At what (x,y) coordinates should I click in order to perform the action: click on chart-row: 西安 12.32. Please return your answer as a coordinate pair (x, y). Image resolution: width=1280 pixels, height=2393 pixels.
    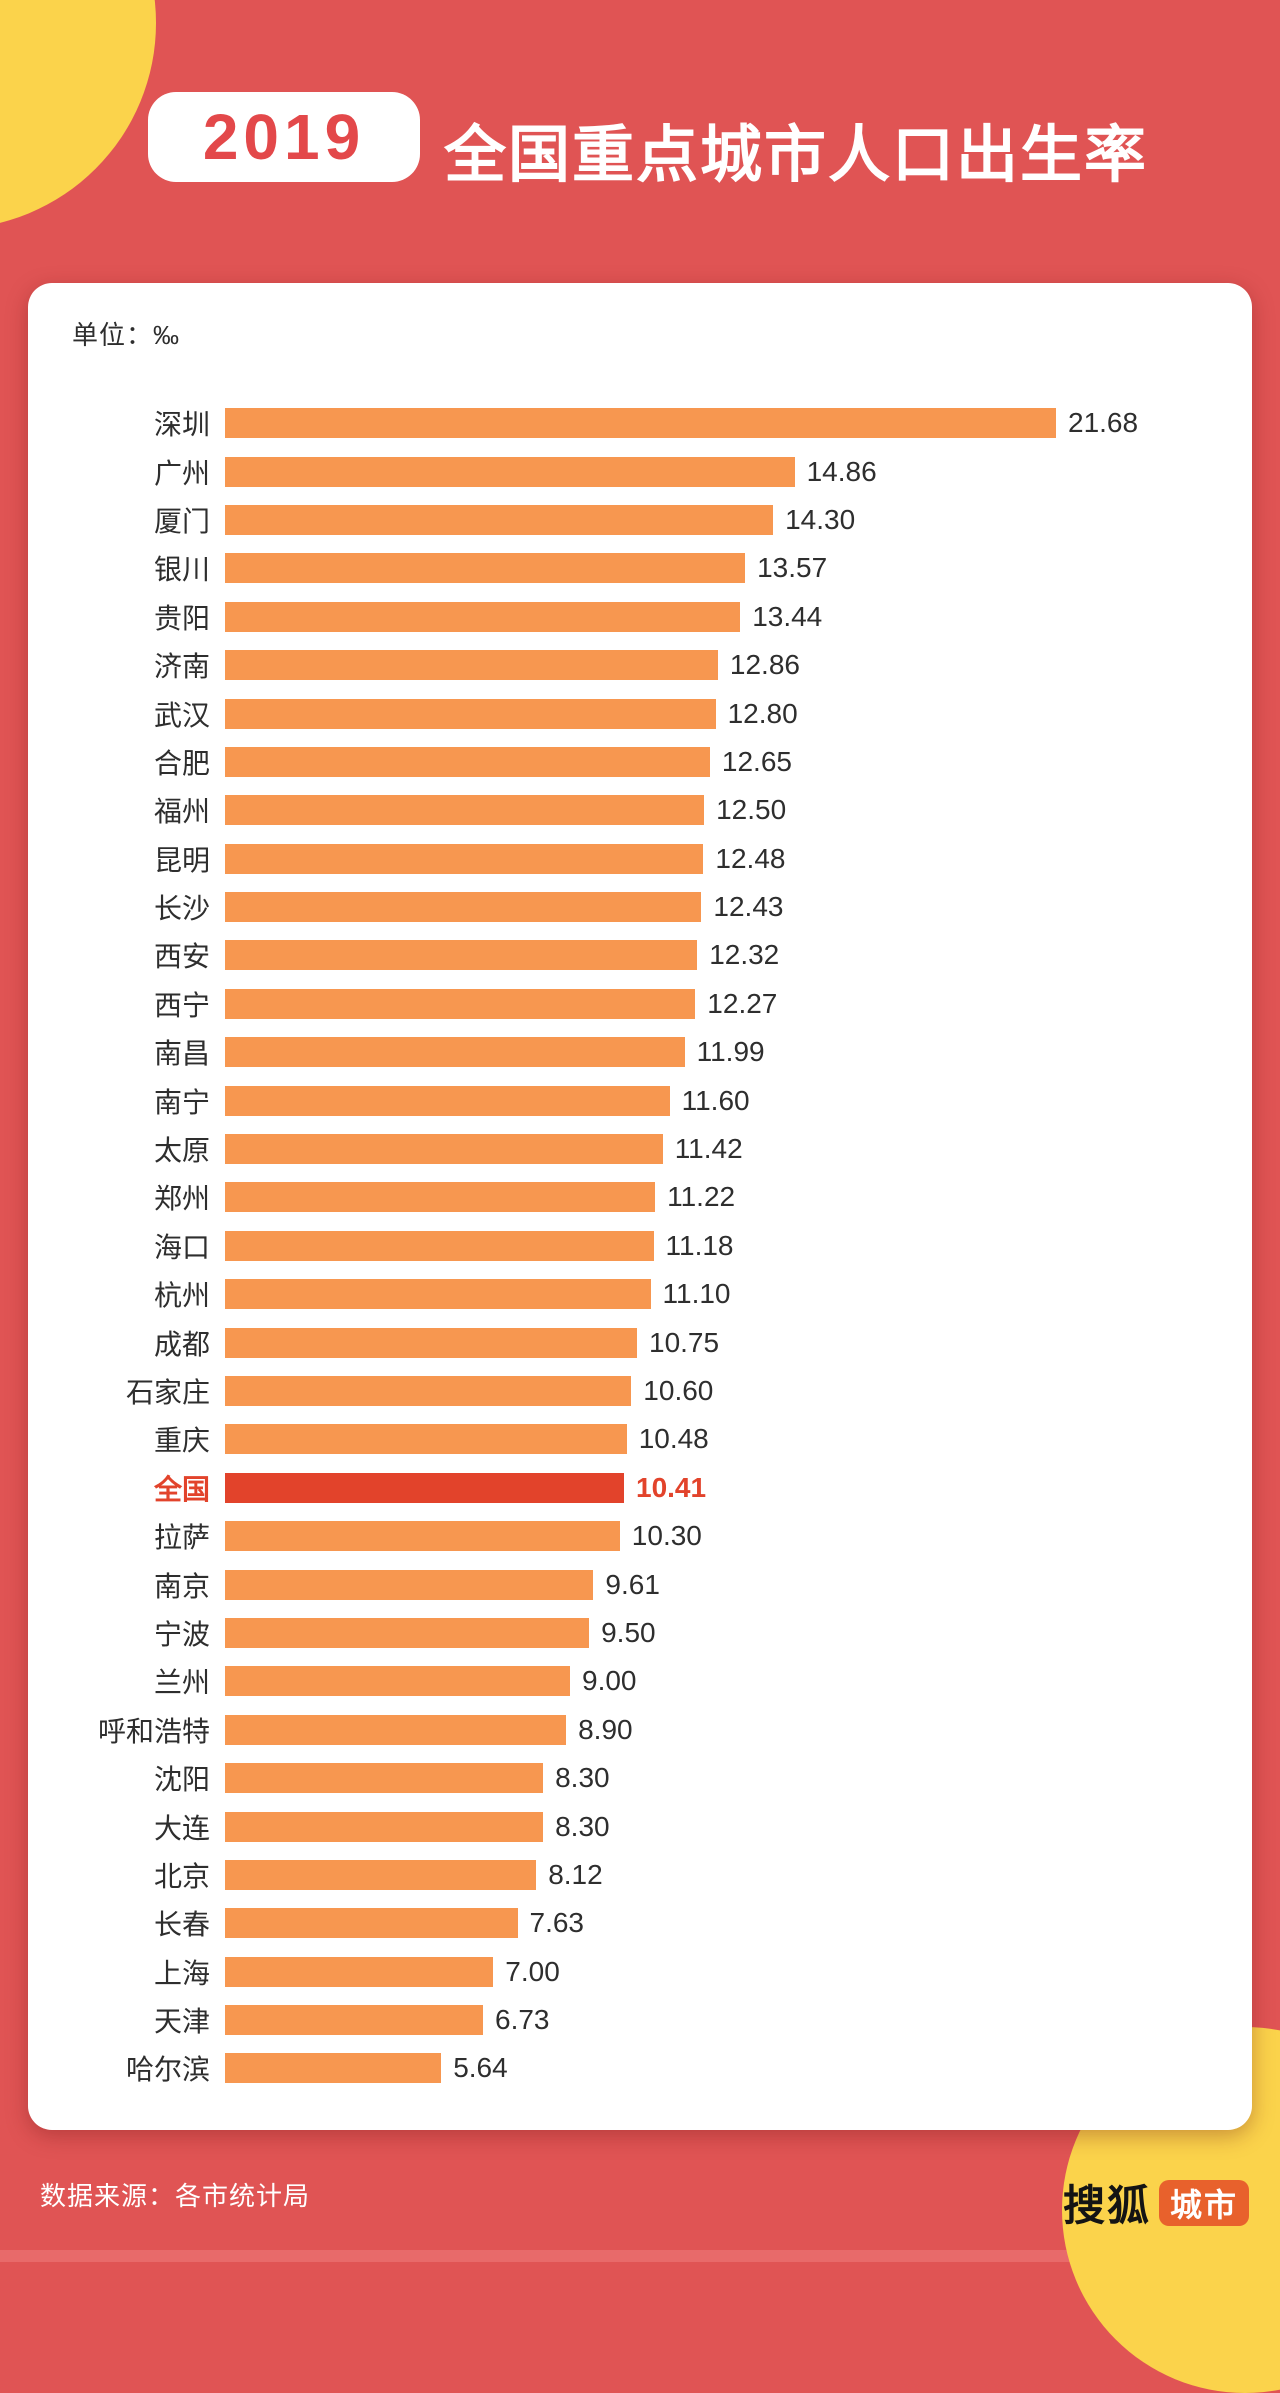
    Looking at the image, I should click on (640, 955).